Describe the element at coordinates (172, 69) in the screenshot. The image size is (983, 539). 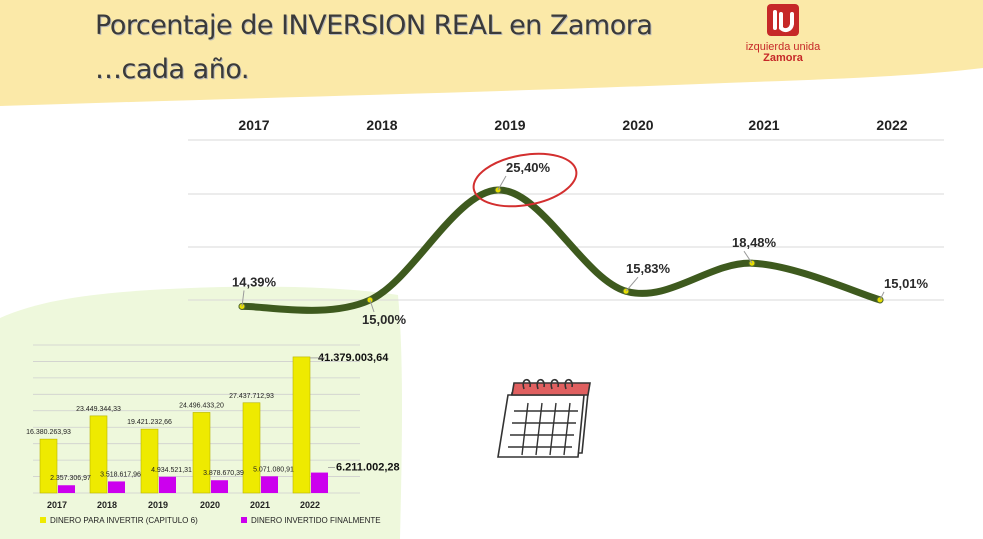
I see `page-subtitle: …cada año.` at that location.